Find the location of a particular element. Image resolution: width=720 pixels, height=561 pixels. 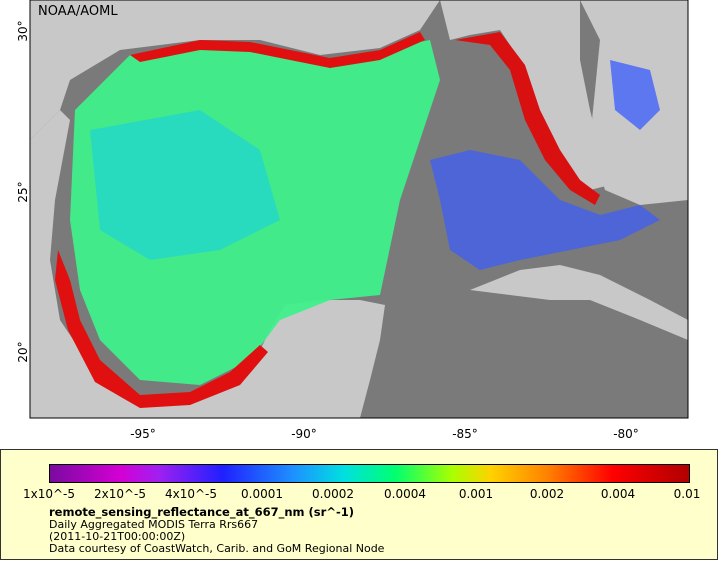

colorbar-label: 0.01 is located at coordinates (687, 494).